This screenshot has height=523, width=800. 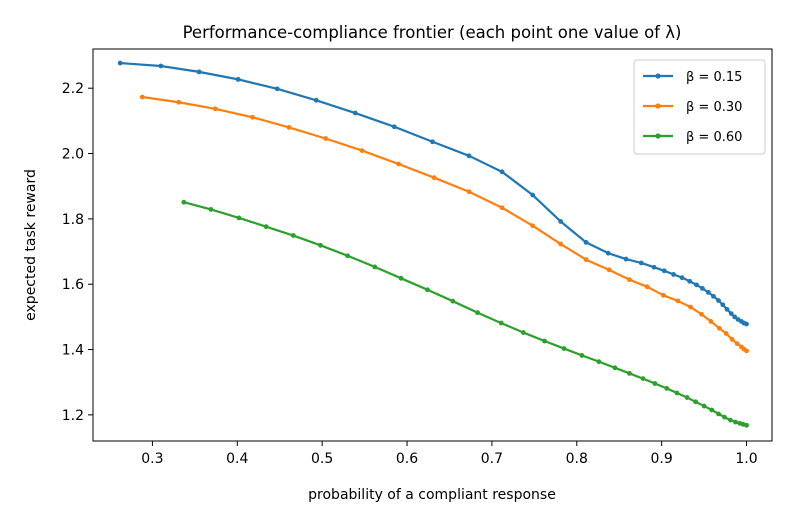 I want to click on x-tick-label: 0.6, so click(x=407, y=459).